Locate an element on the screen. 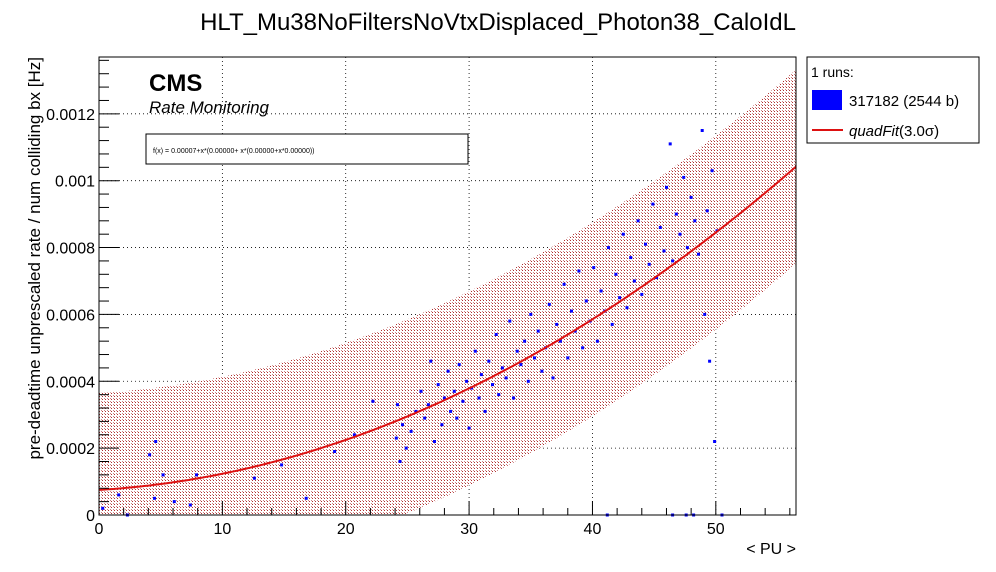 Image resolution: width=996 pixels, height=572 pixels. cms-label: CMS is located at coordinates (175, 83).